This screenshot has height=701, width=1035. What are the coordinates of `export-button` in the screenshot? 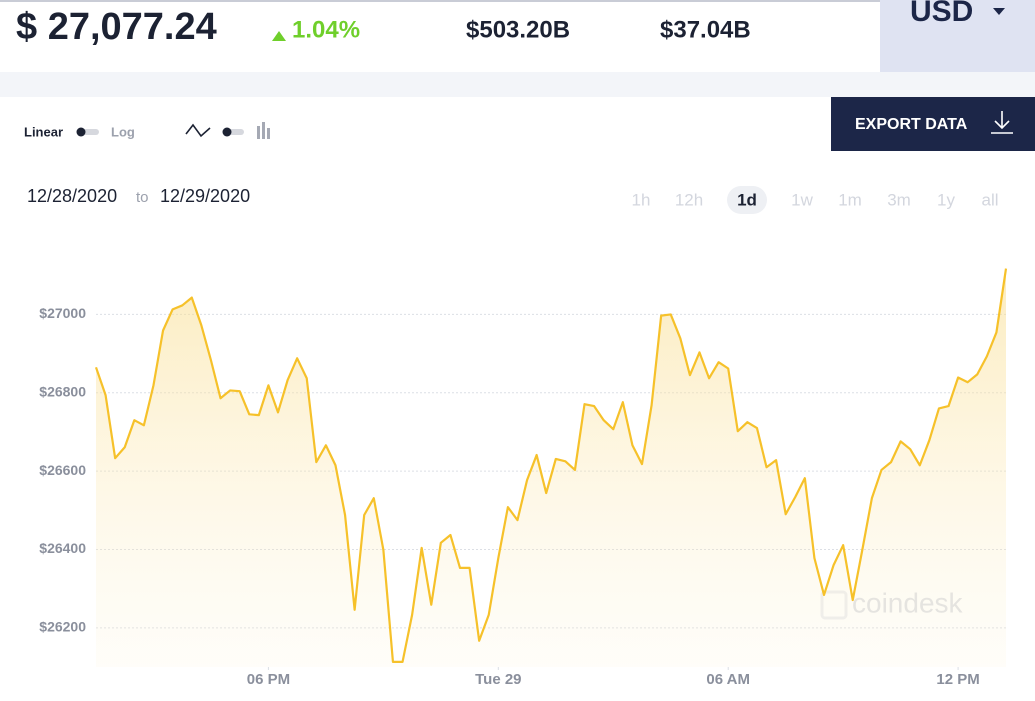 It's located at (933, 124).